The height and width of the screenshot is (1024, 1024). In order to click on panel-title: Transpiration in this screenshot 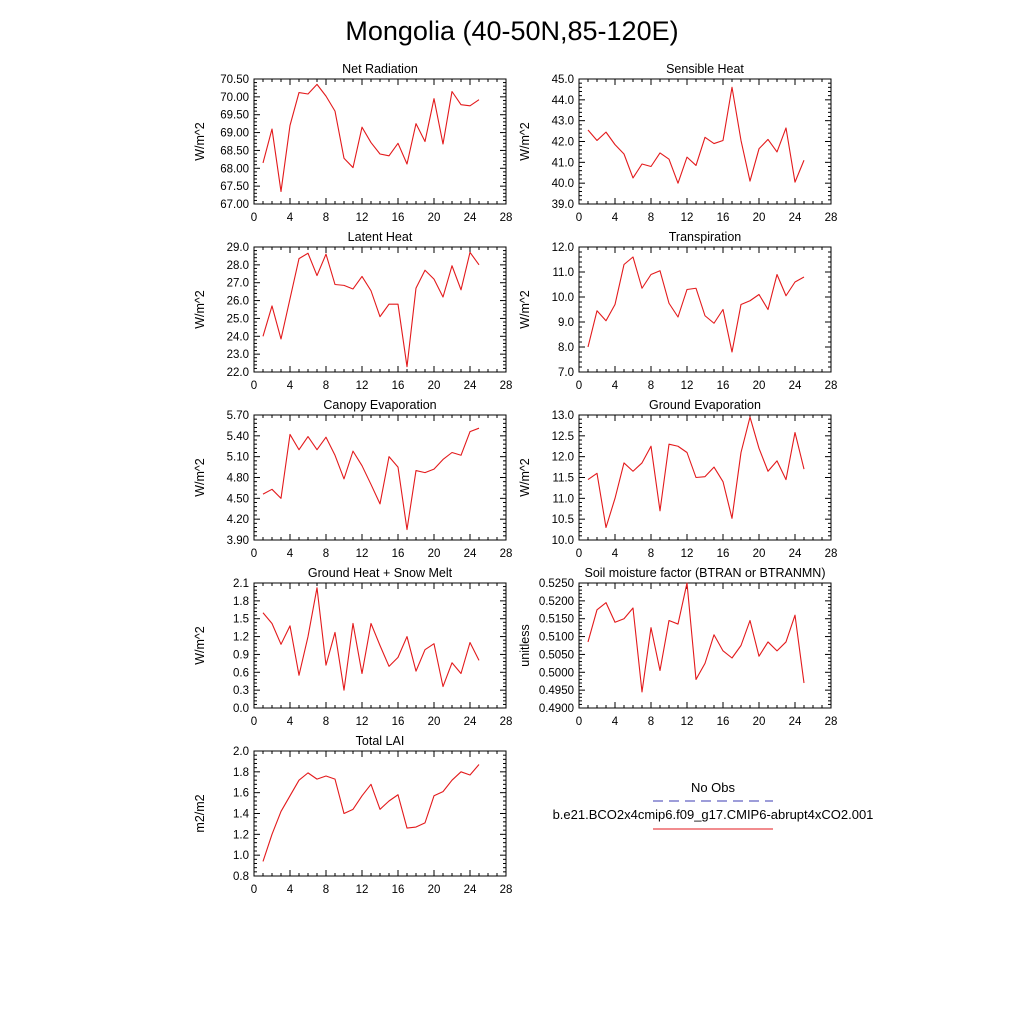, I will do `click(705, 237)`.